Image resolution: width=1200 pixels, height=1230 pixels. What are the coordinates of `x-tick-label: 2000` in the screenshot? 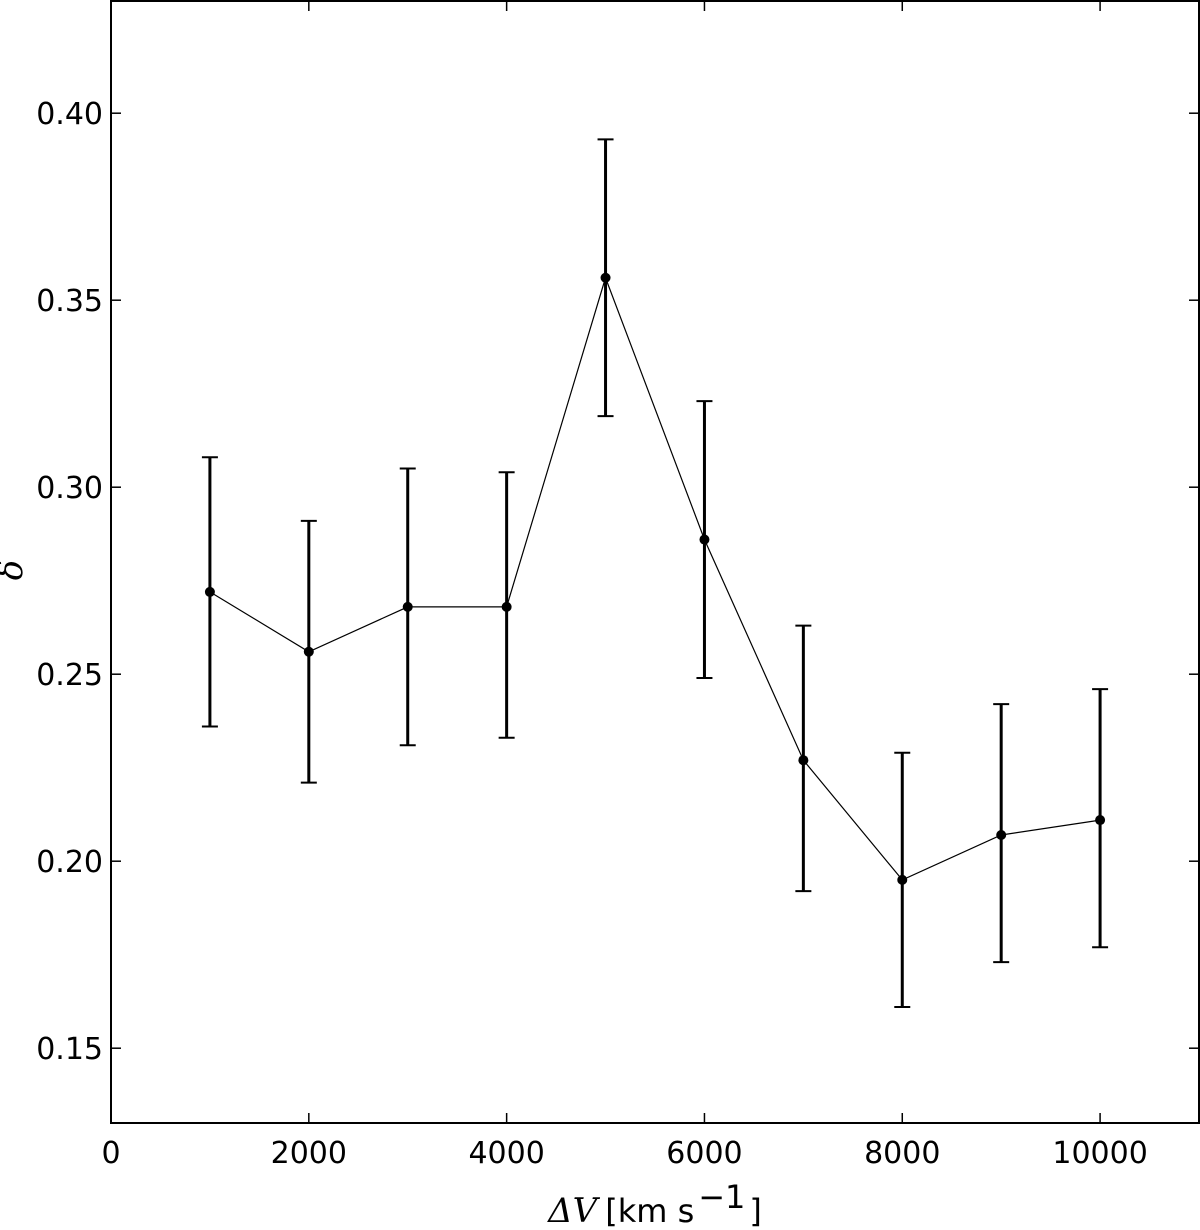 It's located at (309, 1153).